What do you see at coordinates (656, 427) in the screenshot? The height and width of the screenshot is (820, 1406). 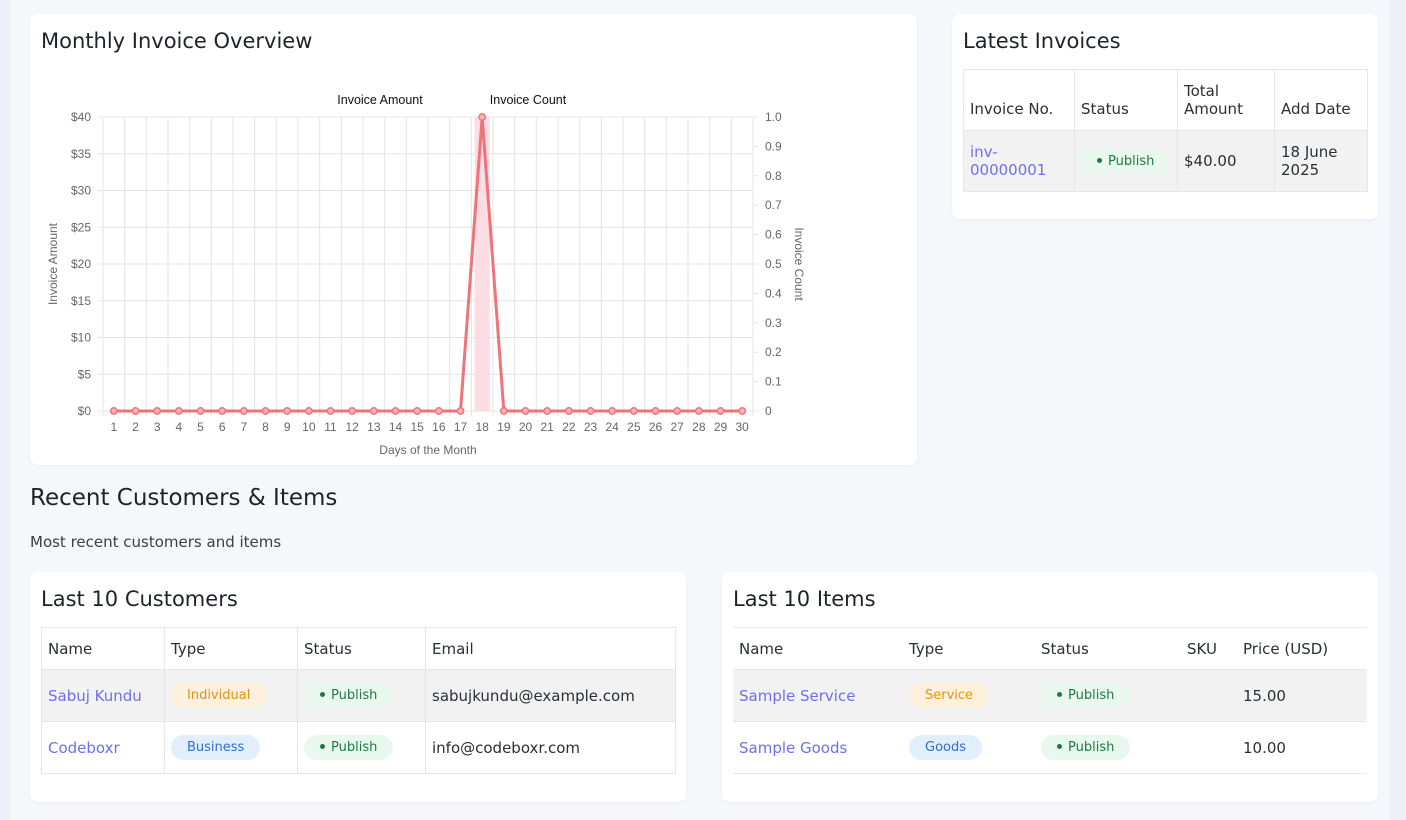 I see `x-tick-label: 26` at bounding box center [656, 427].